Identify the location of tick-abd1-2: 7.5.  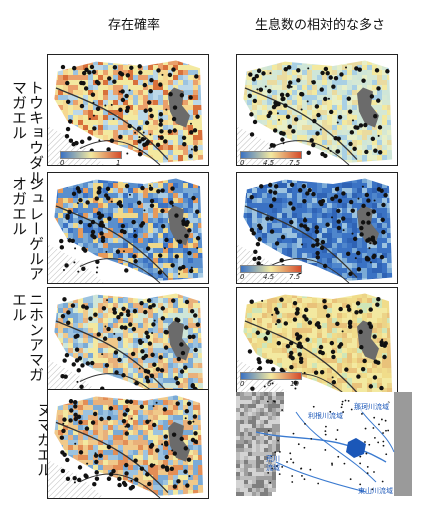
(295, 163).